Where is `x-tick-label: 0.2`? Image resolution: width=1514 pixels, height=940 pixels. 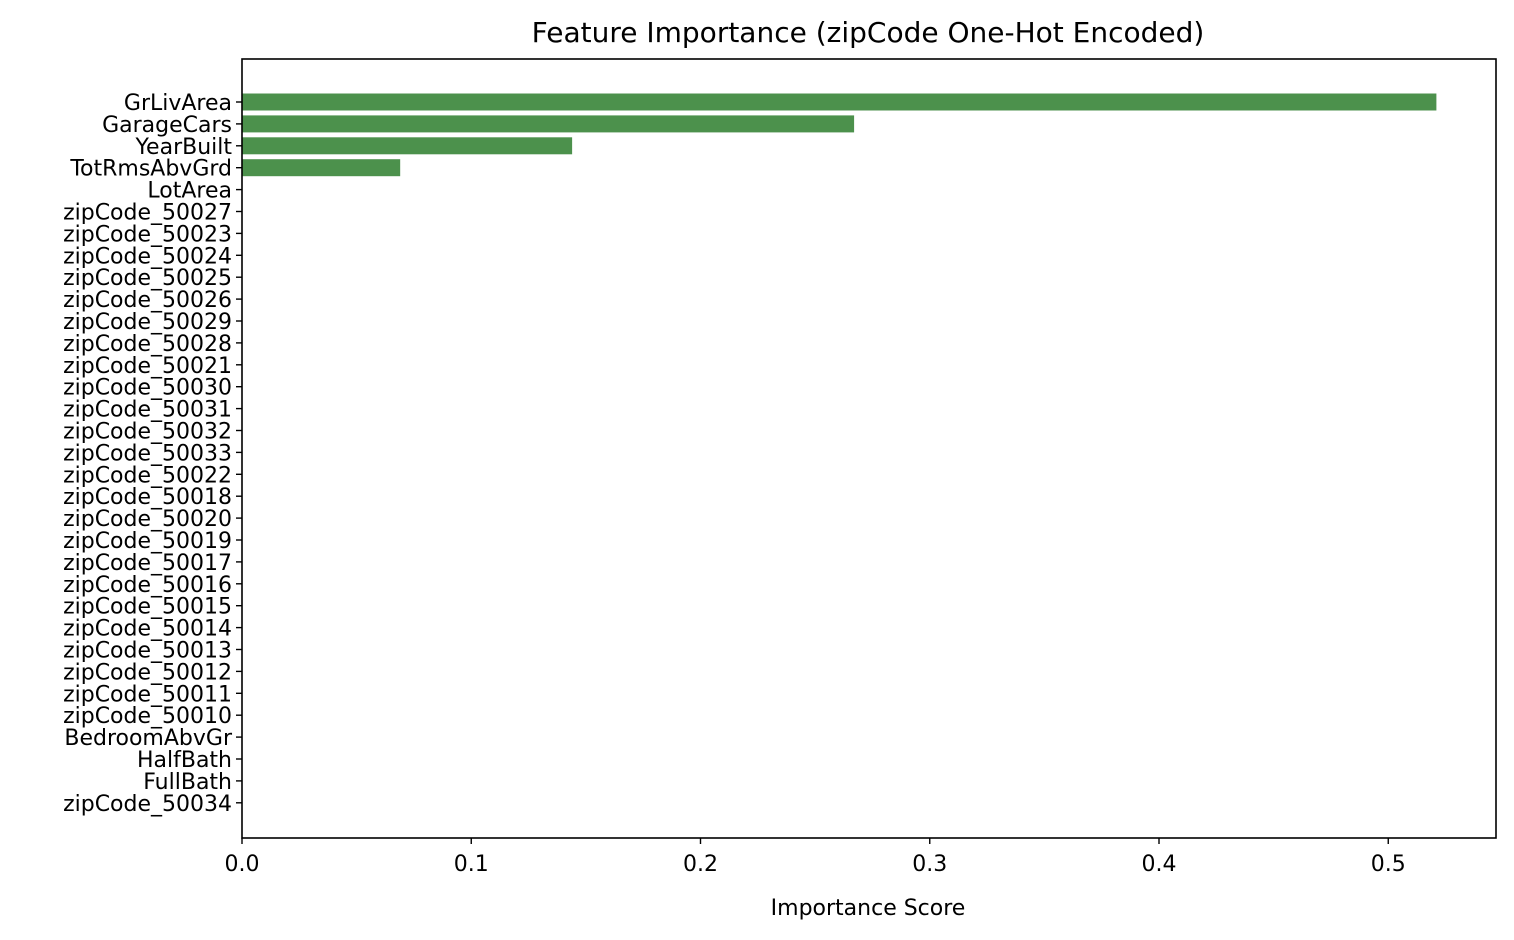
x-tick-label: 0.2 is located at coordinates (700, 864).